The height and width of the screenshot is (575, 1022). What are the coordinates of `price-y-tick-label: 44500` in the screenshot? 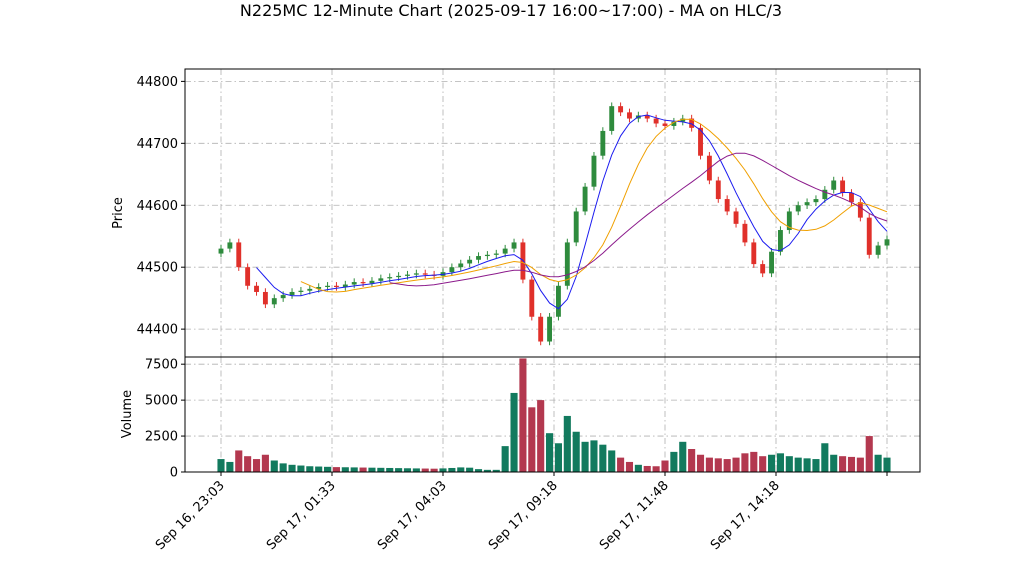 It's located at (157, 268).